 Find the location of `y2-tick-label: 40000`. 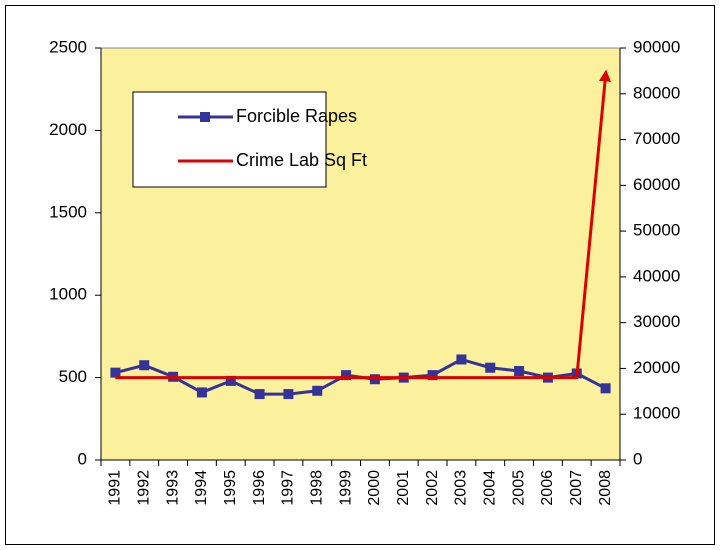

y2-tick-label: 40000 is located at coordinates (656, 275).